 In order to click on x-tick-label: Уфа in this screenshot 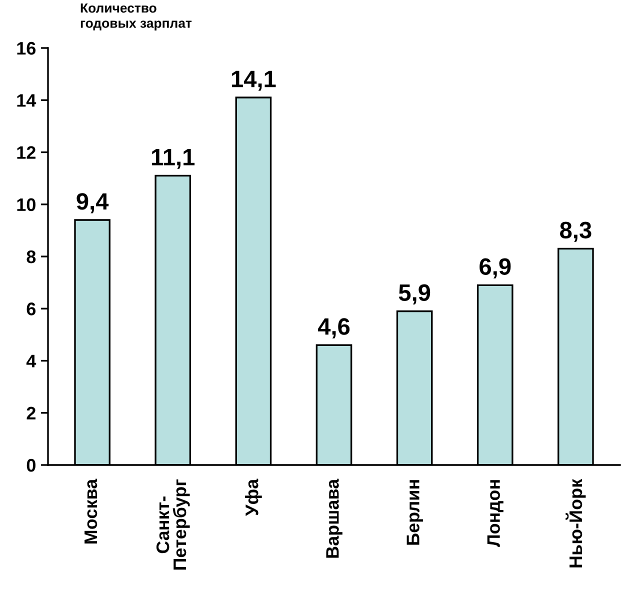, I will do `click(253, 497)`.